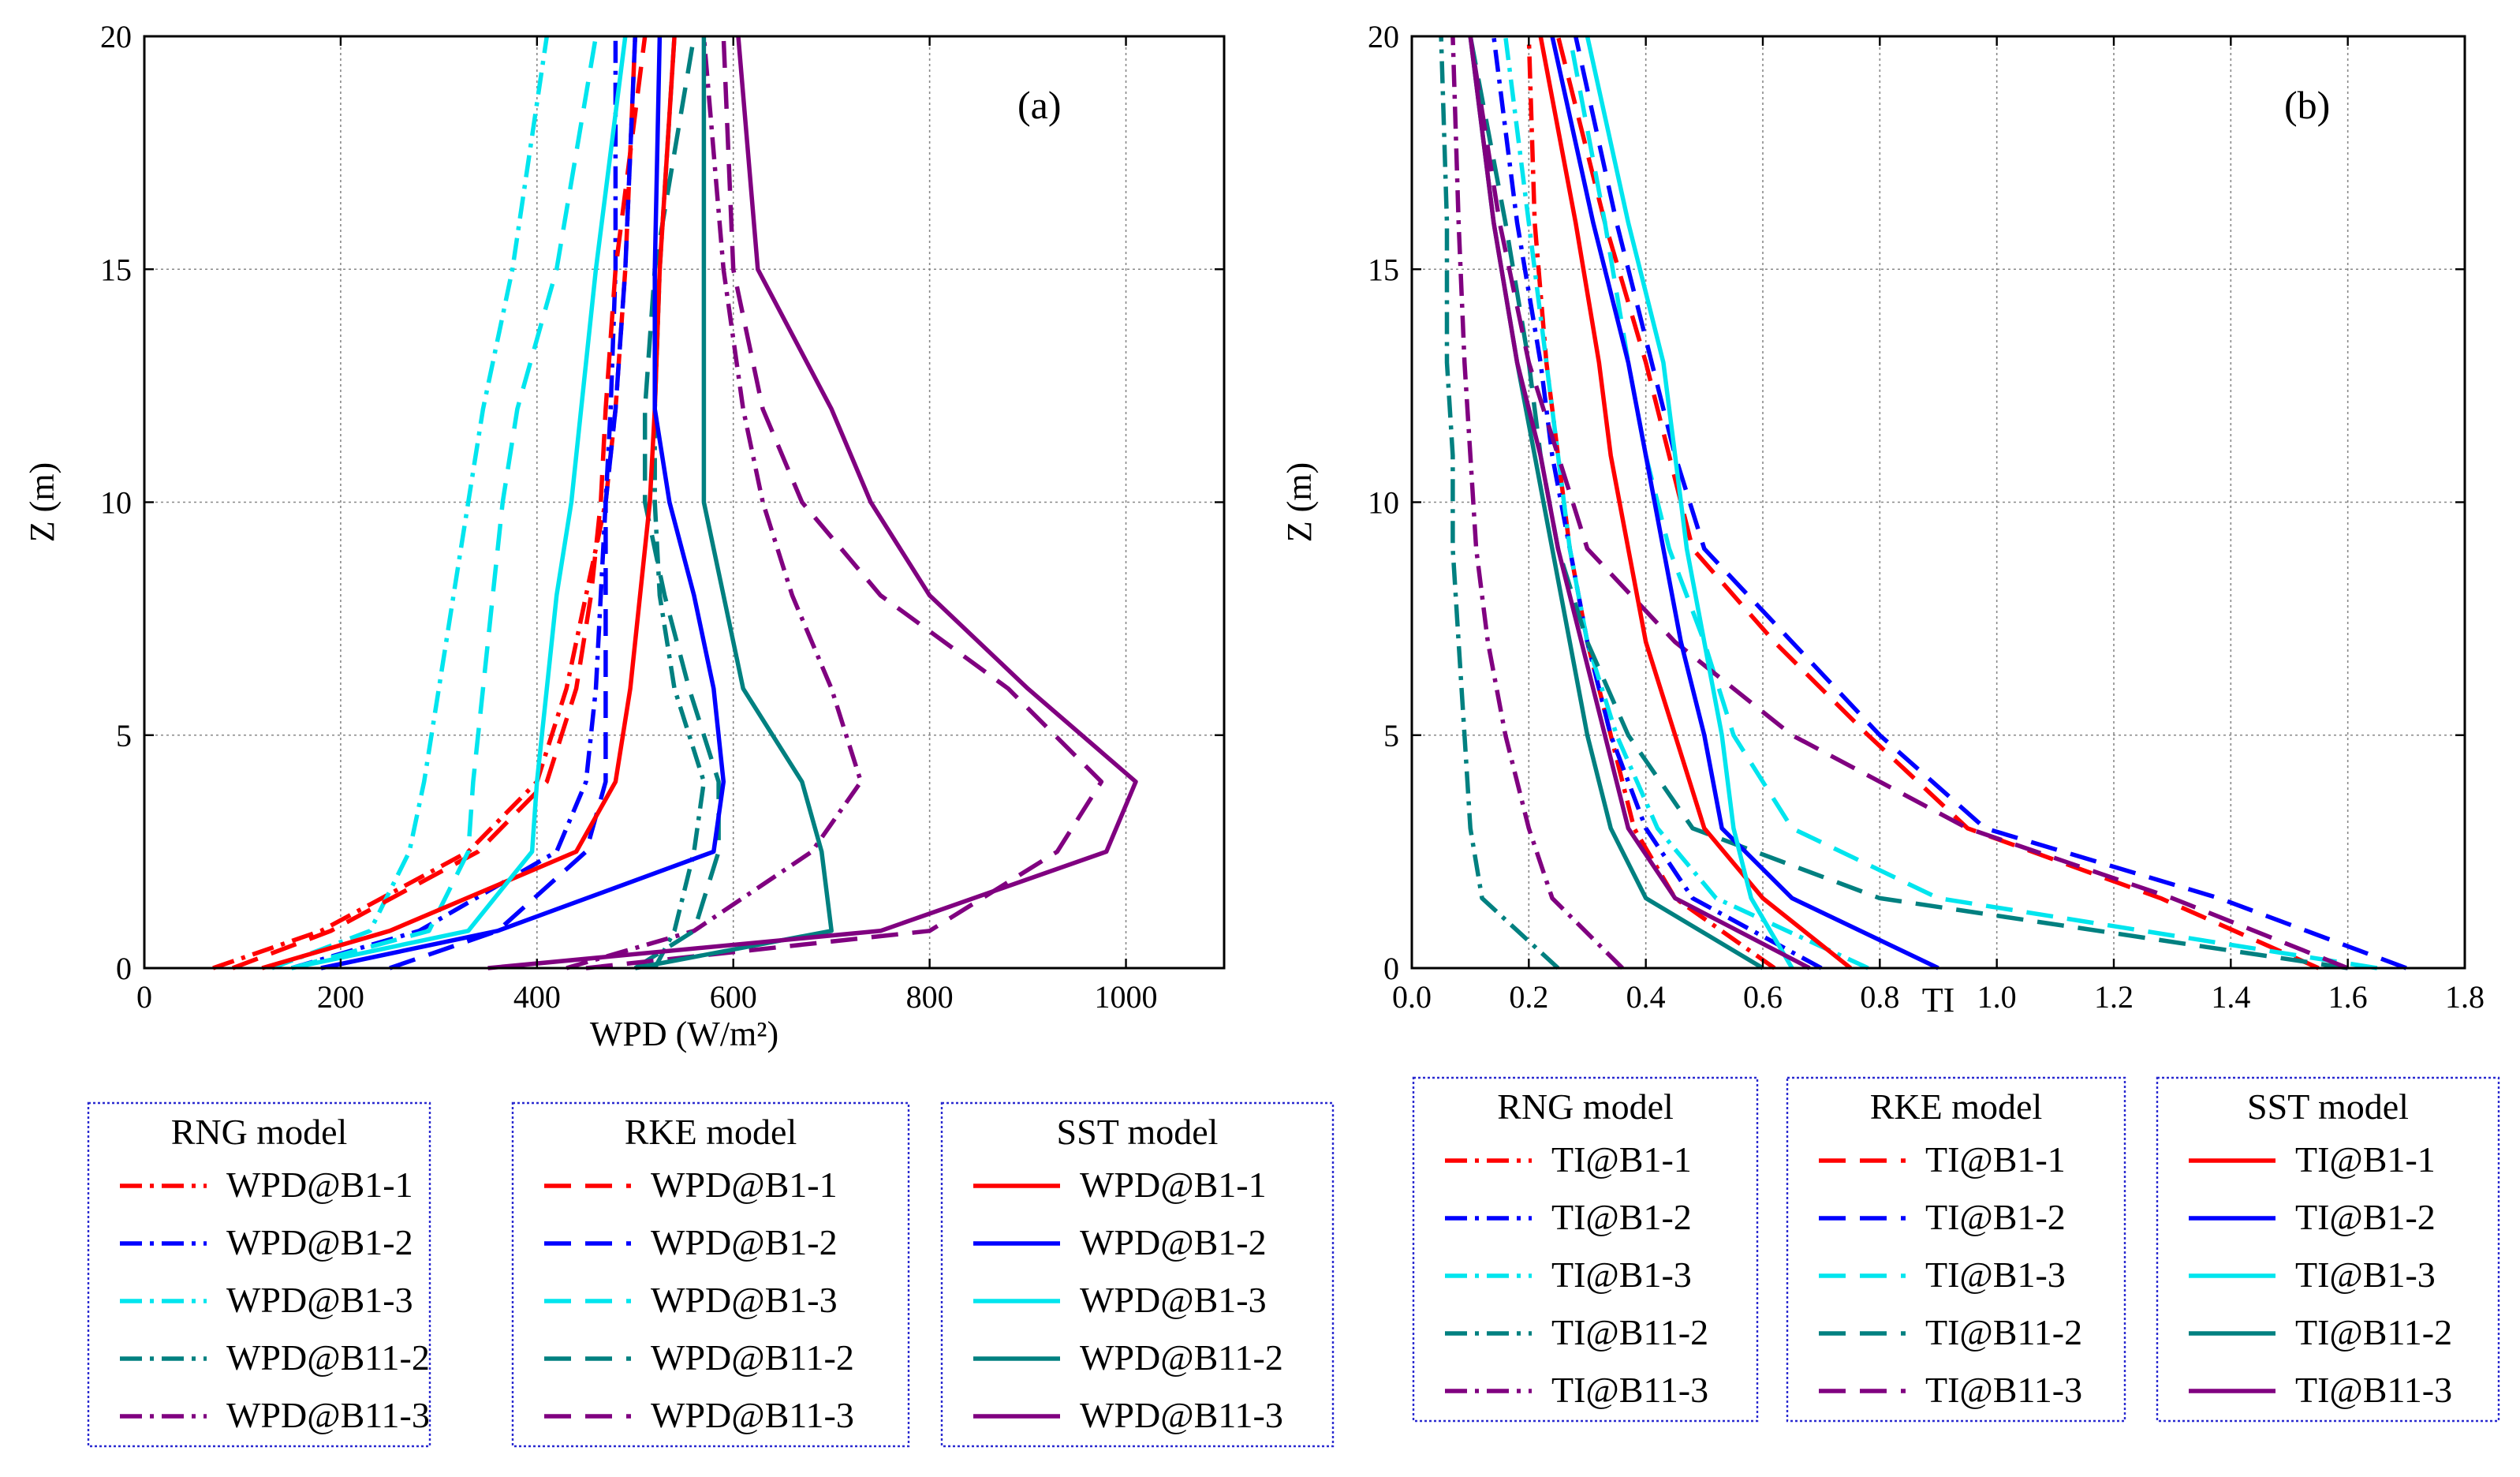 This screenshot has width=2520, height=1477. What do you see at coordinates (2348, 997) in the screenshot?
I see `x-tick-label: 1.6` at bounding box center [2348, 997].